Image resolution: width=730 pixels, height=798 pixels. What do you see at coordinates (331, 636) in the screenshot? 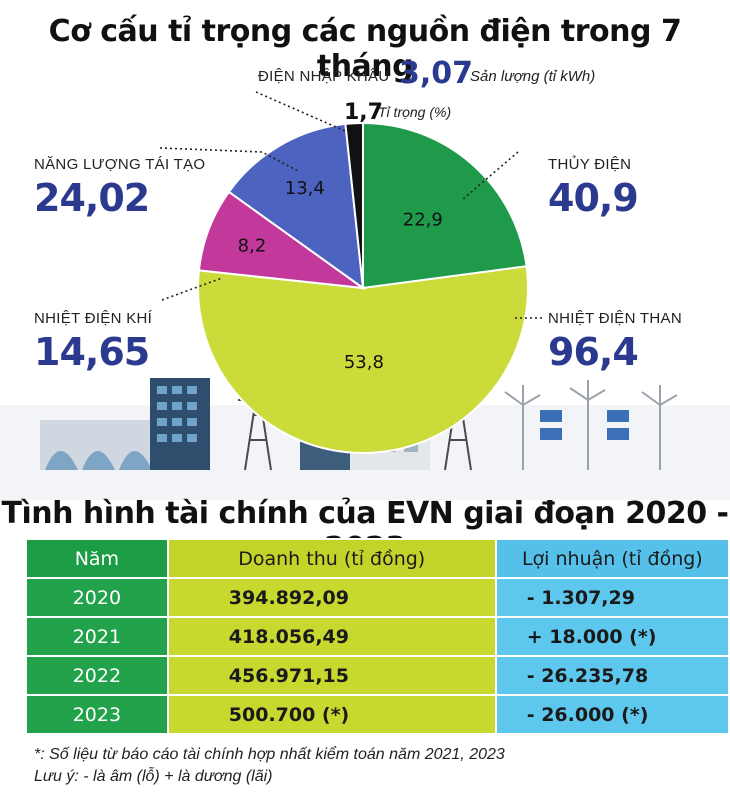
I see `cell-revenue: 418.056,49` at bounding box center [331, 636].